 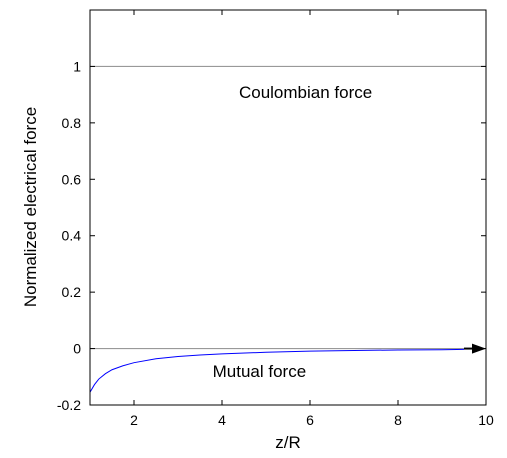 I want to click on arrow-head, so click(x=479, y=348).